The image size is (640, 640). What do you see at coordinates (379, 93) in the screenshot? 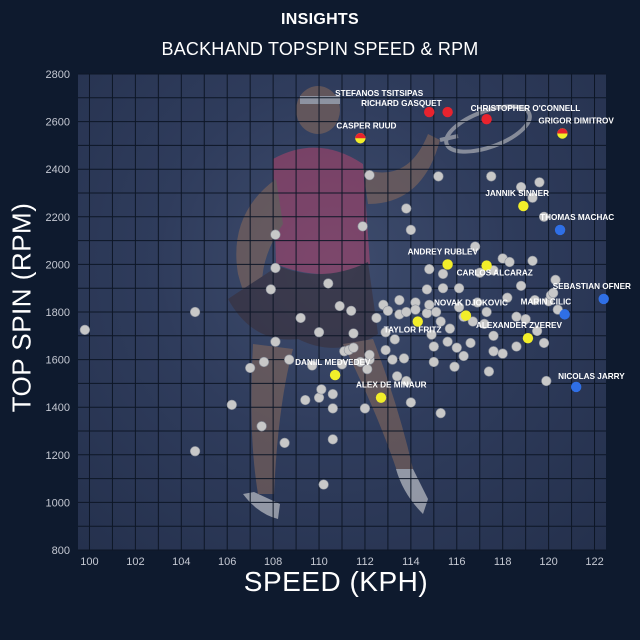
I see `player-label: STEFANOS TSITSIPAS` at bounding box center [379, 93].